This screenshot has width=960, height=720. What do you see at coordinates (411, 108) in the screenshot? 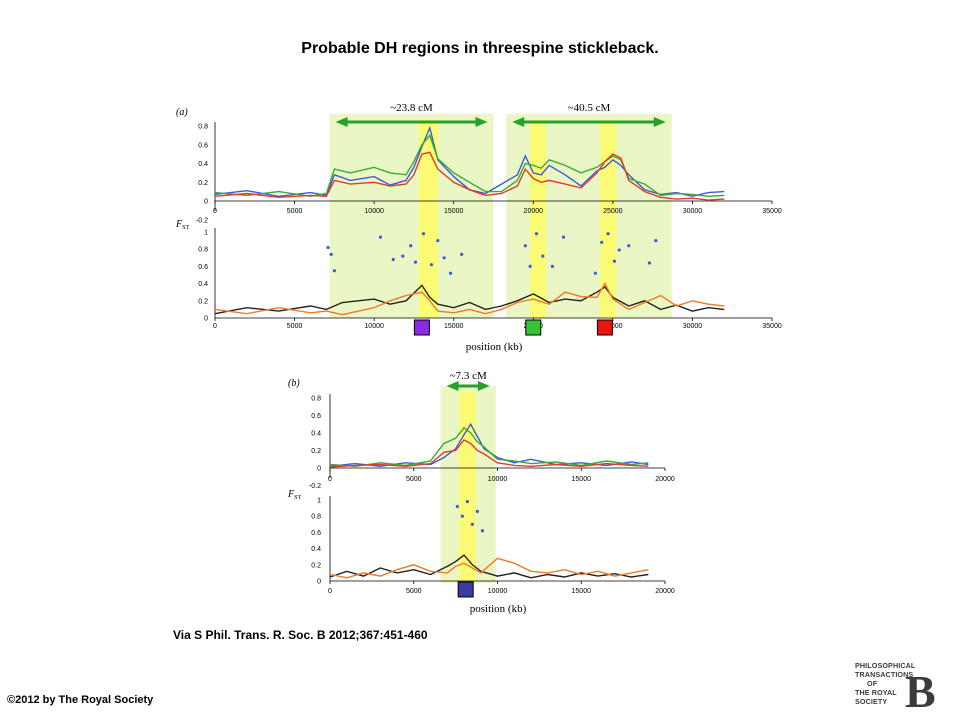
I see `region-label: ~23.8 cM` at bounding box center [411, 108].